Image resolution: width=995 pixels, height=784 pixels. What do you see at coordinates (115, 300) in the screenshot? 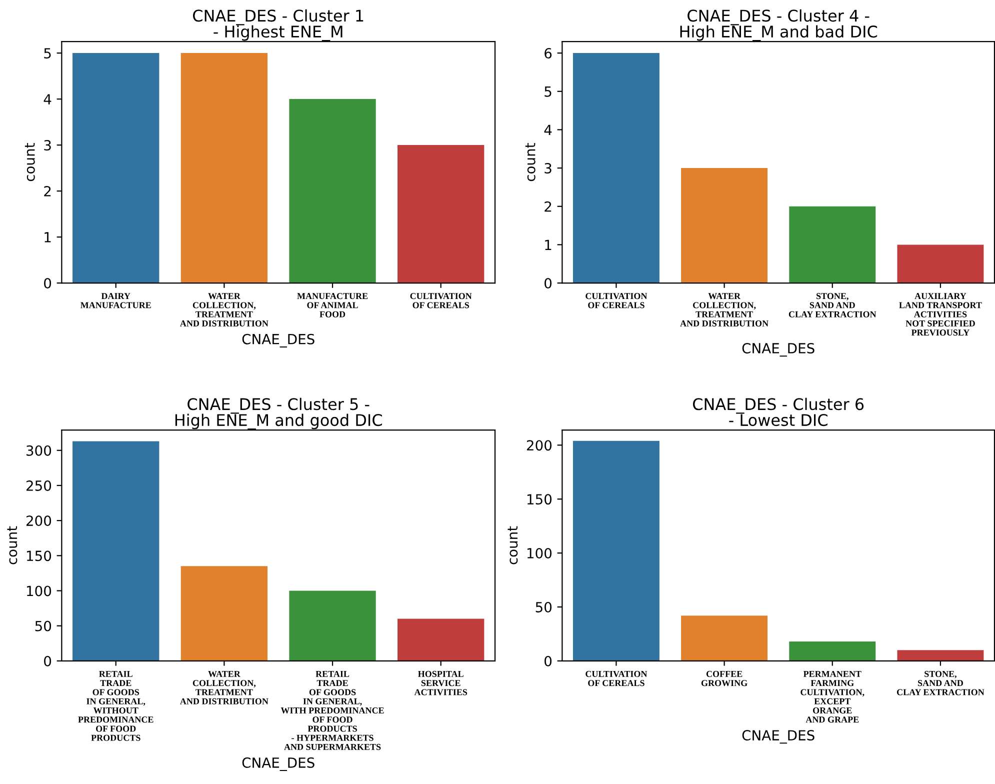
I see `x-tick-label: DAIRY MANUFACTURE` at bounding box center [115, 300].